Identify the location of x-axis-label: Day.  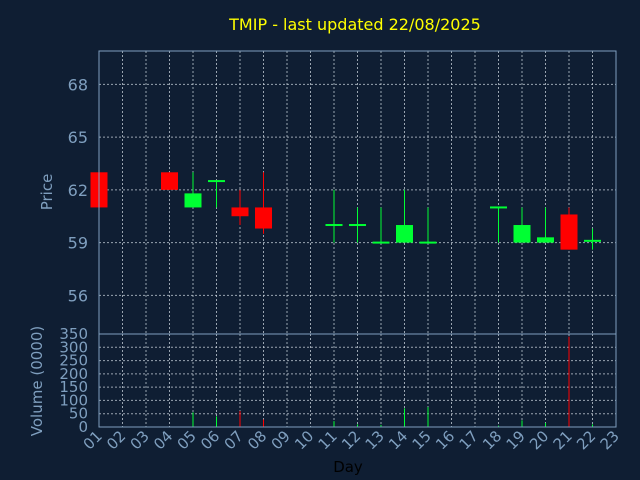
(348, 467).